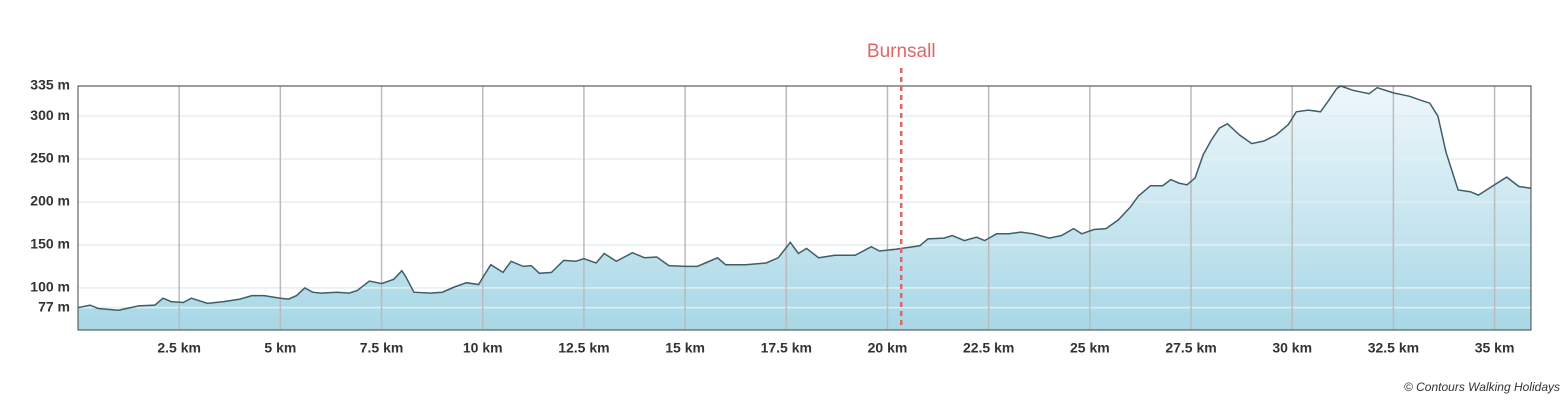  I want to click on marker-label: Burnsall, so click(901, 51).